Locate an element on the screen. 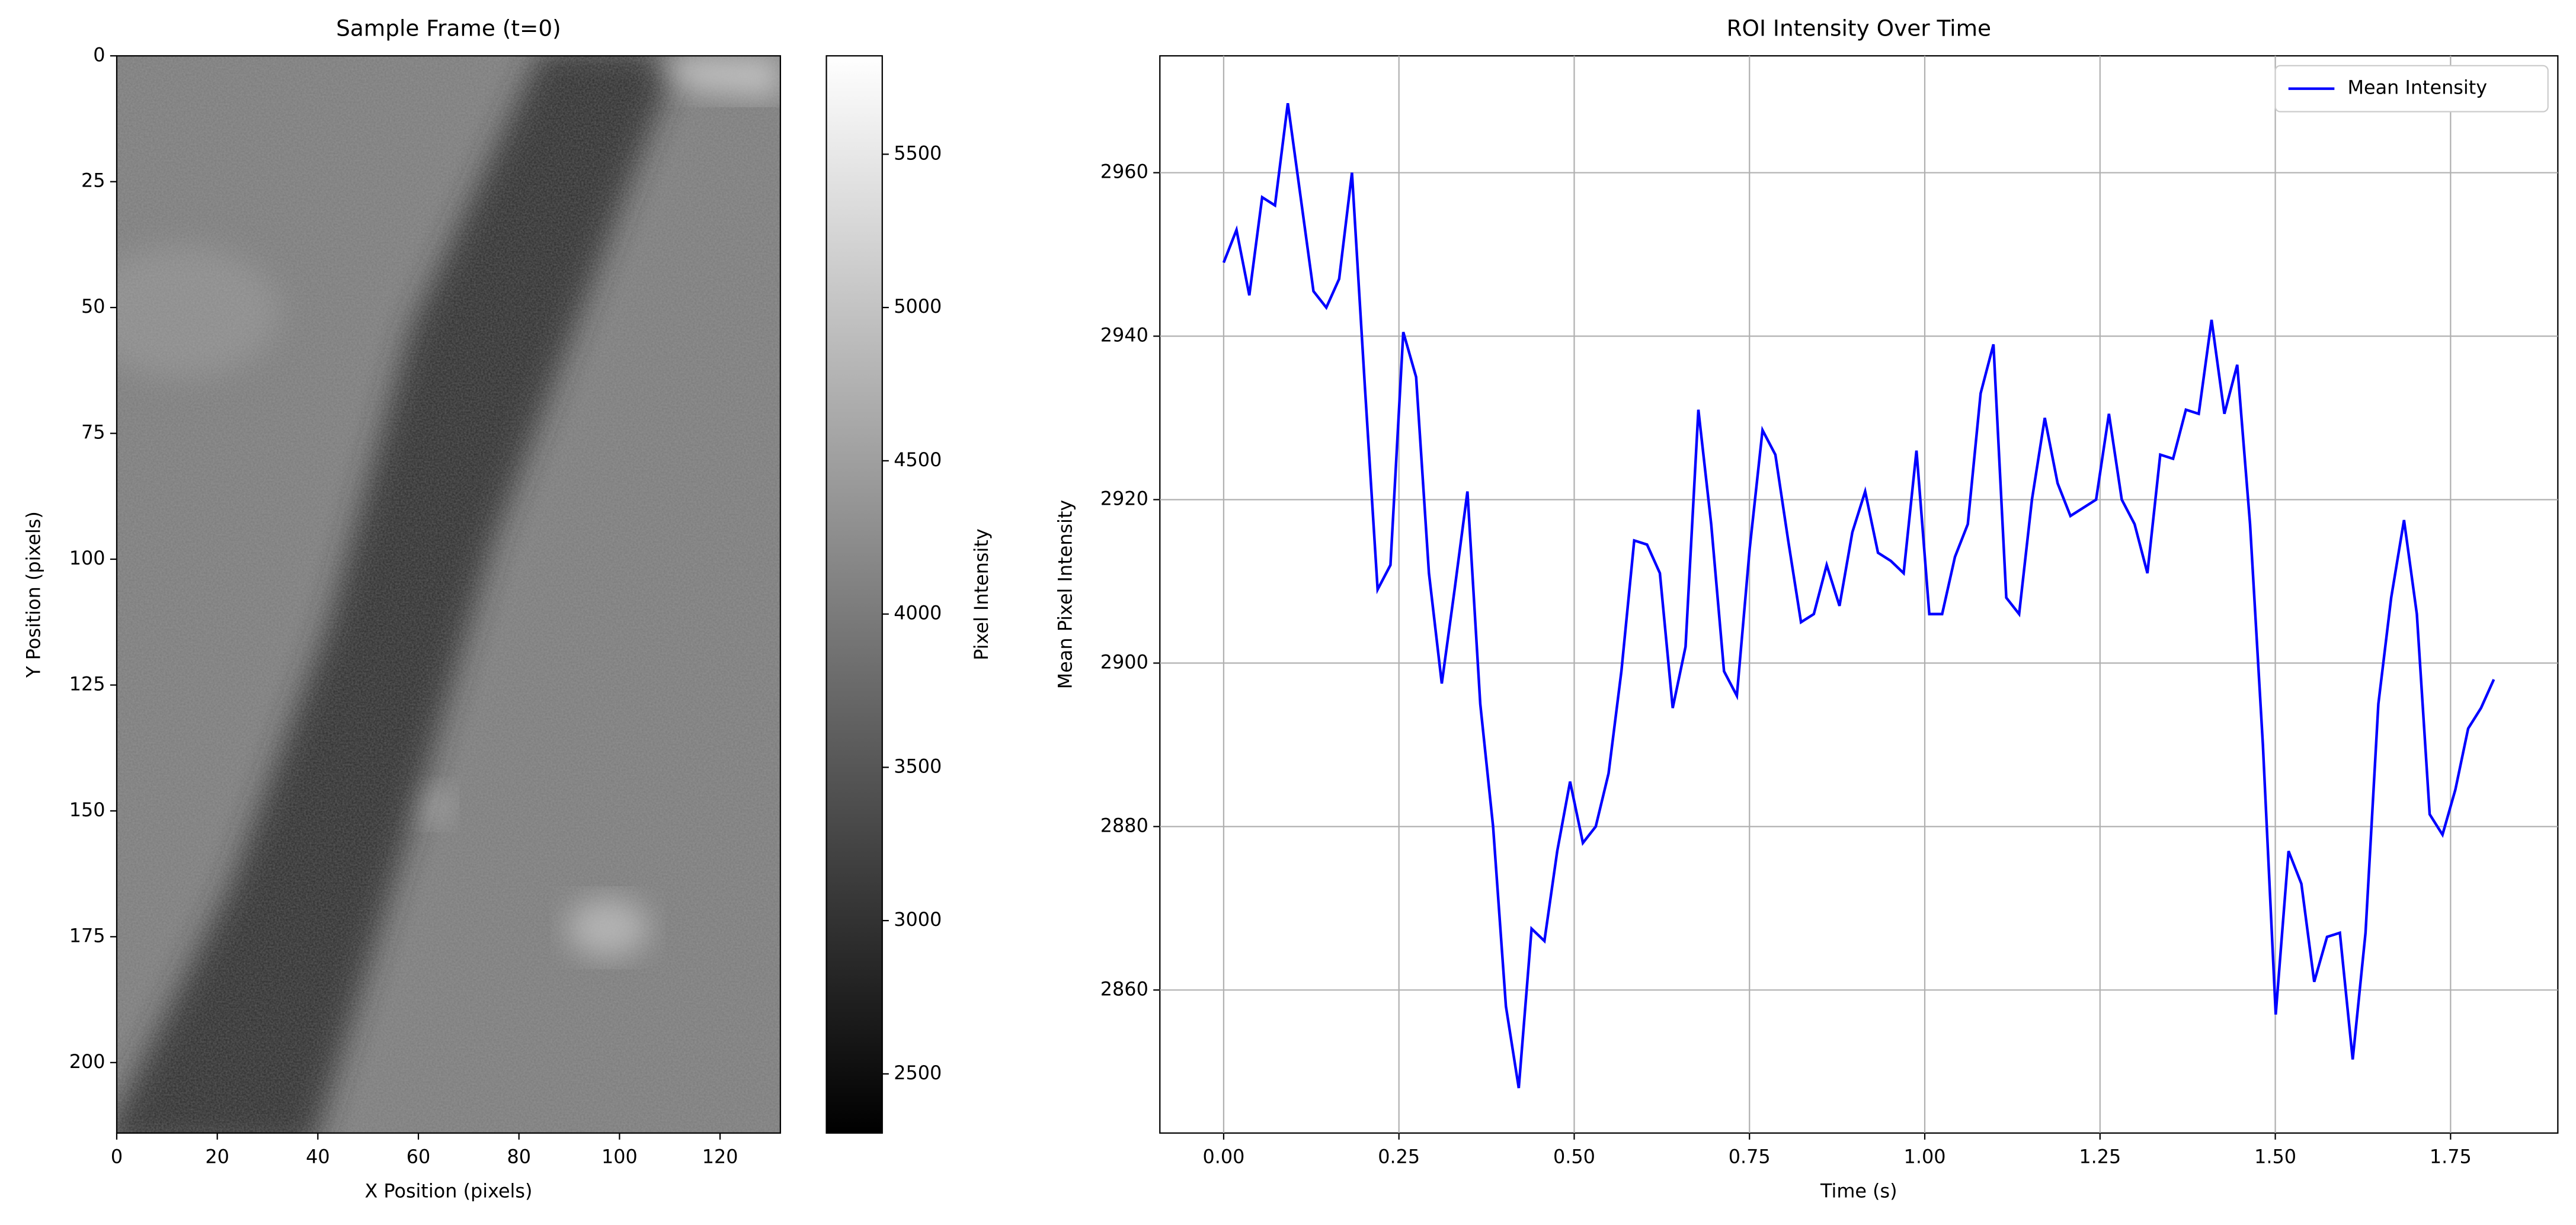 The image size is (2576, 1225). x-tick-label: 1.50 is located at coordinates (2275, 1156).